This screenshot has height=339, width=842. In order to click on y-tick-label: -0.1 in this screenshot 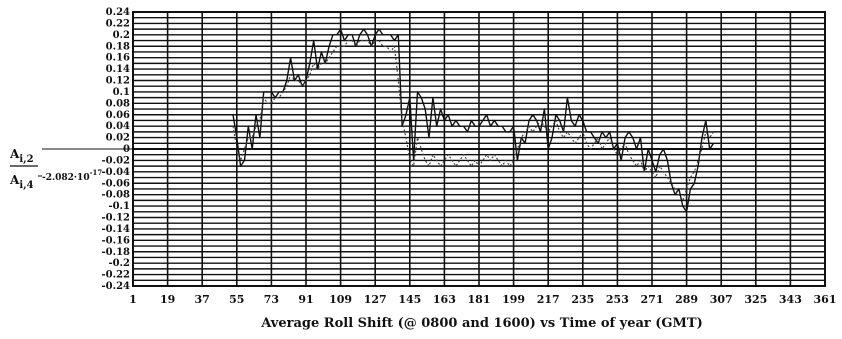, I will do `click(119, 206)`.